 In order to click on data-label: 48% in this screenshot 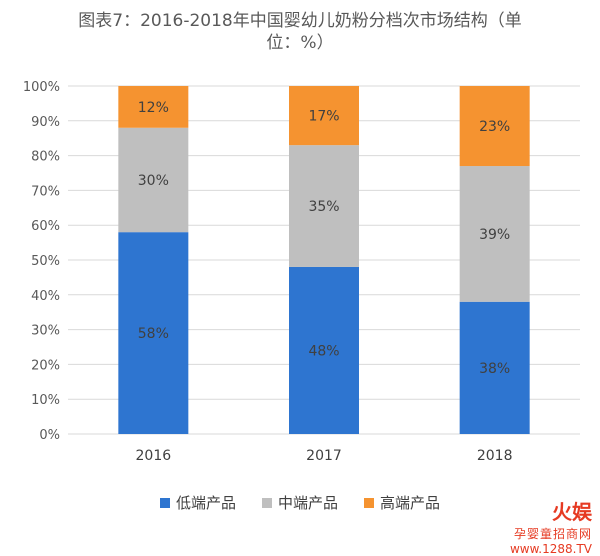, I will do `click(323, 351)`.